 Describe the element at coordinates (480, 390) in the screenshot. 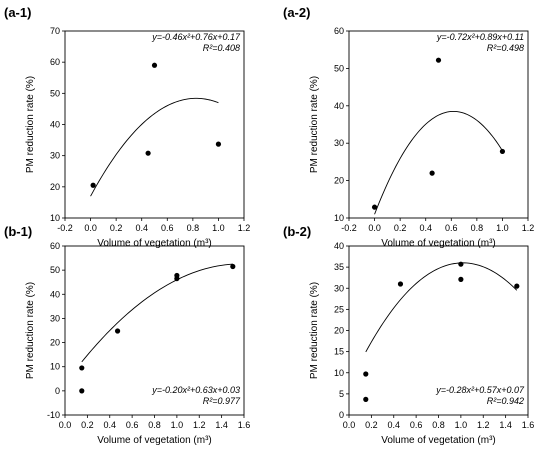

I see `fit-equation: y=-0.28x²+0.57x+0.07` at that location.